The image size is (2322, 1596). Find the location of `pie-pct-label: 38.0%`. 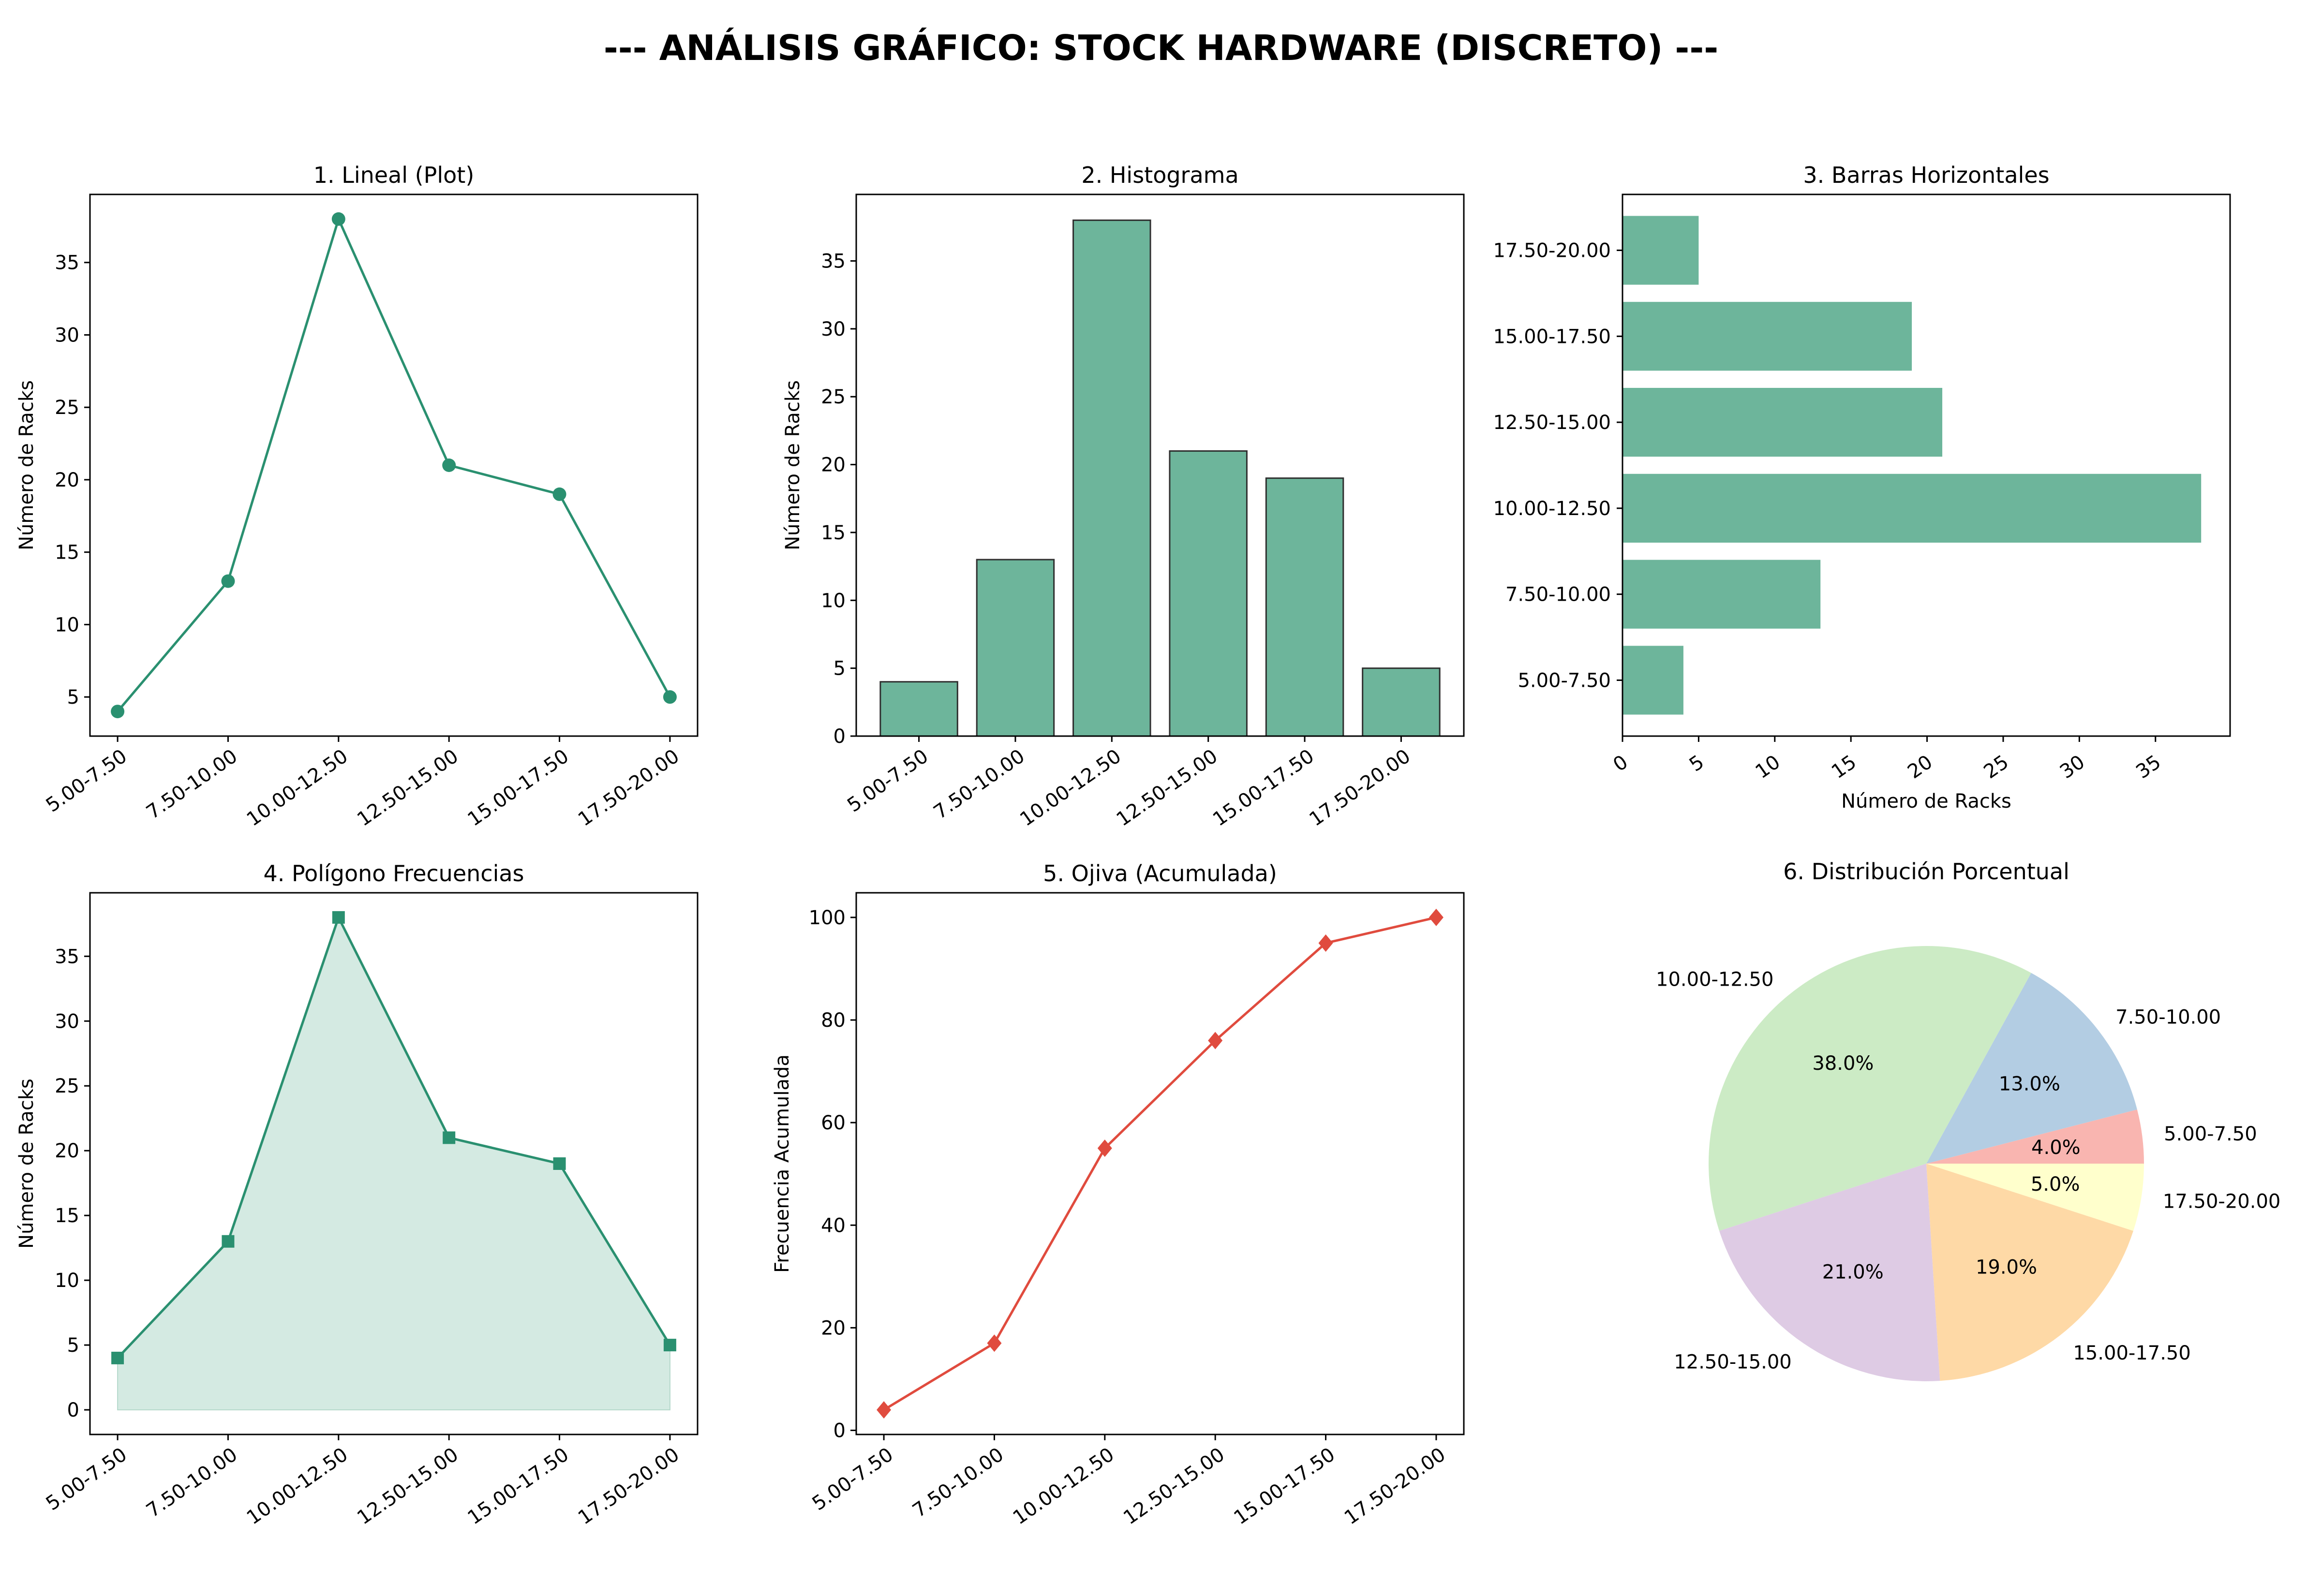

pie-pct-label: 38.0% is located at coordinates (1843, 1063).